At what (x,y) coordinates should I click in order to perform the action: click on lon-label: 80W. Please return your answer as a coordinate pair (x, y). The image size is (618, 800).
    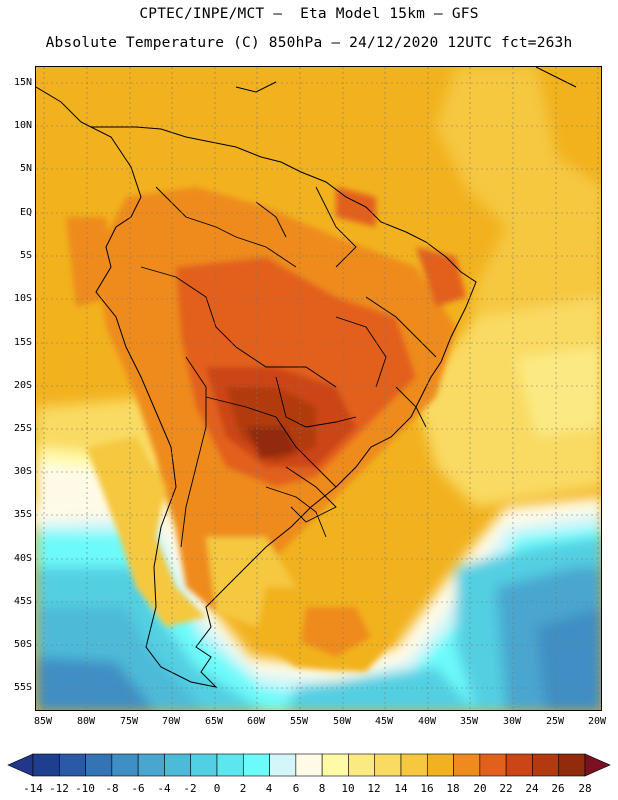
    Looking at the image, I should click on (86, 721).